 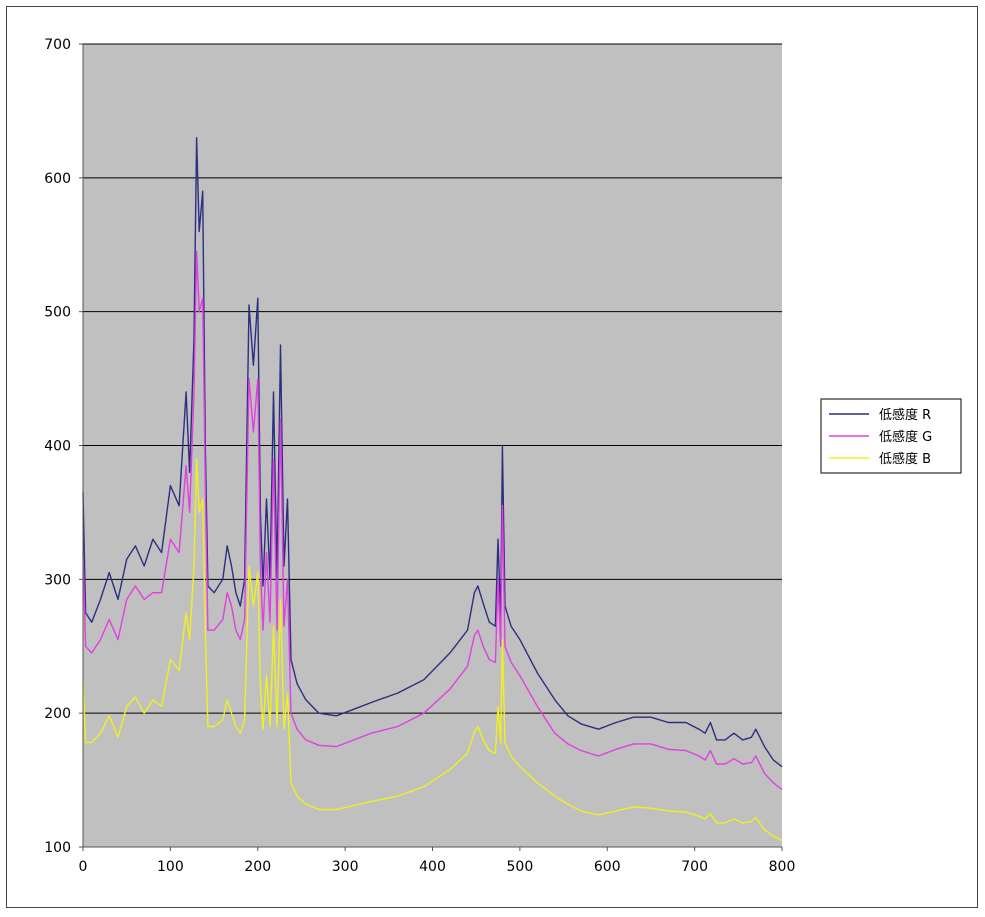 I want to click on x-tick-label: 700, so click(x=694, y=867).